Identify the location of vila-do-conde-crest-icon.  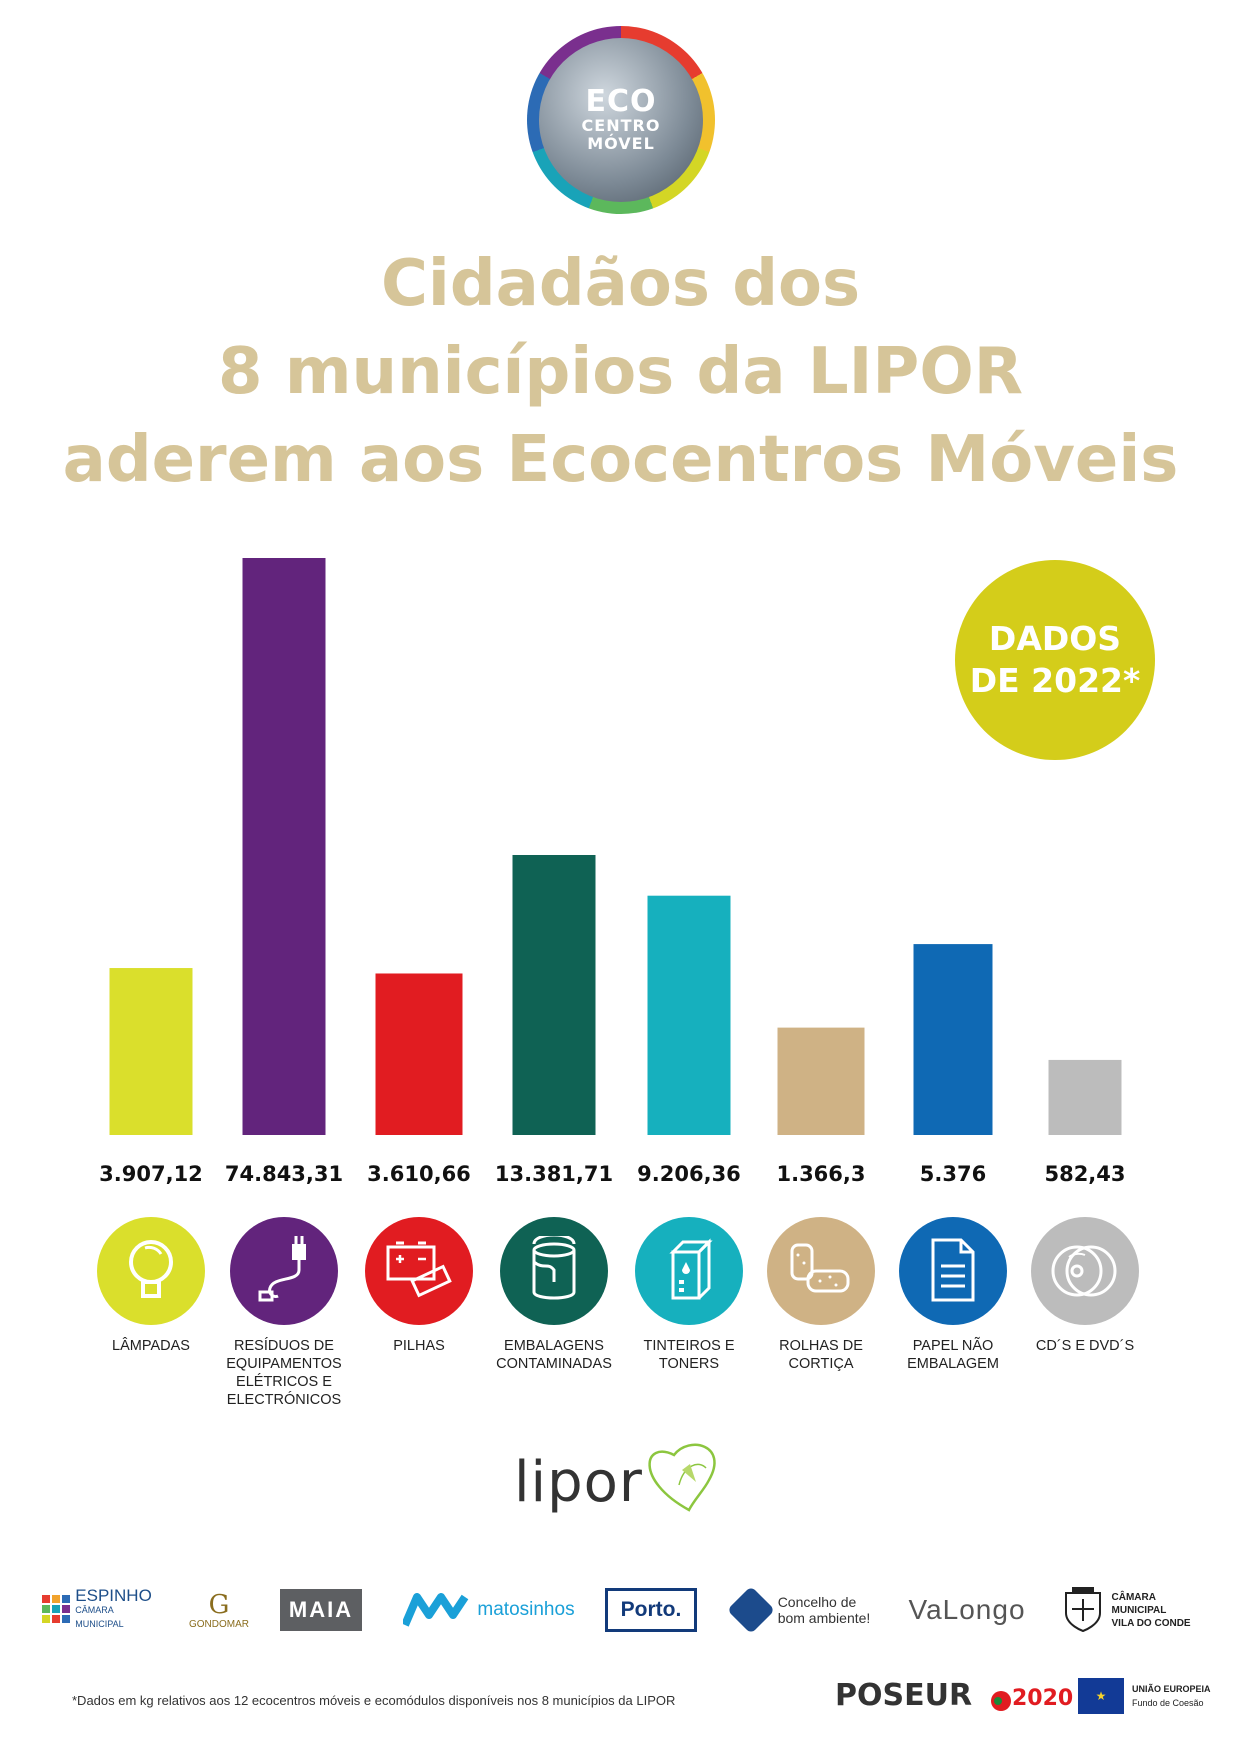
(1083, 1610).